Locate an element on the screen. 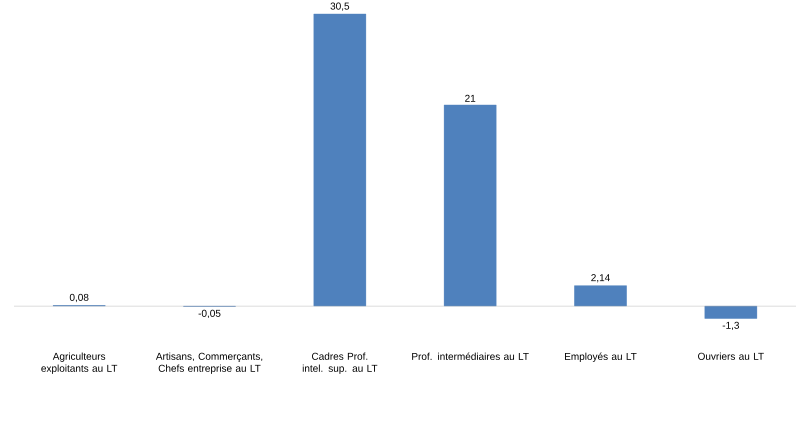  x-tick-label: Employés au LT is located at coordinates (601, 357).